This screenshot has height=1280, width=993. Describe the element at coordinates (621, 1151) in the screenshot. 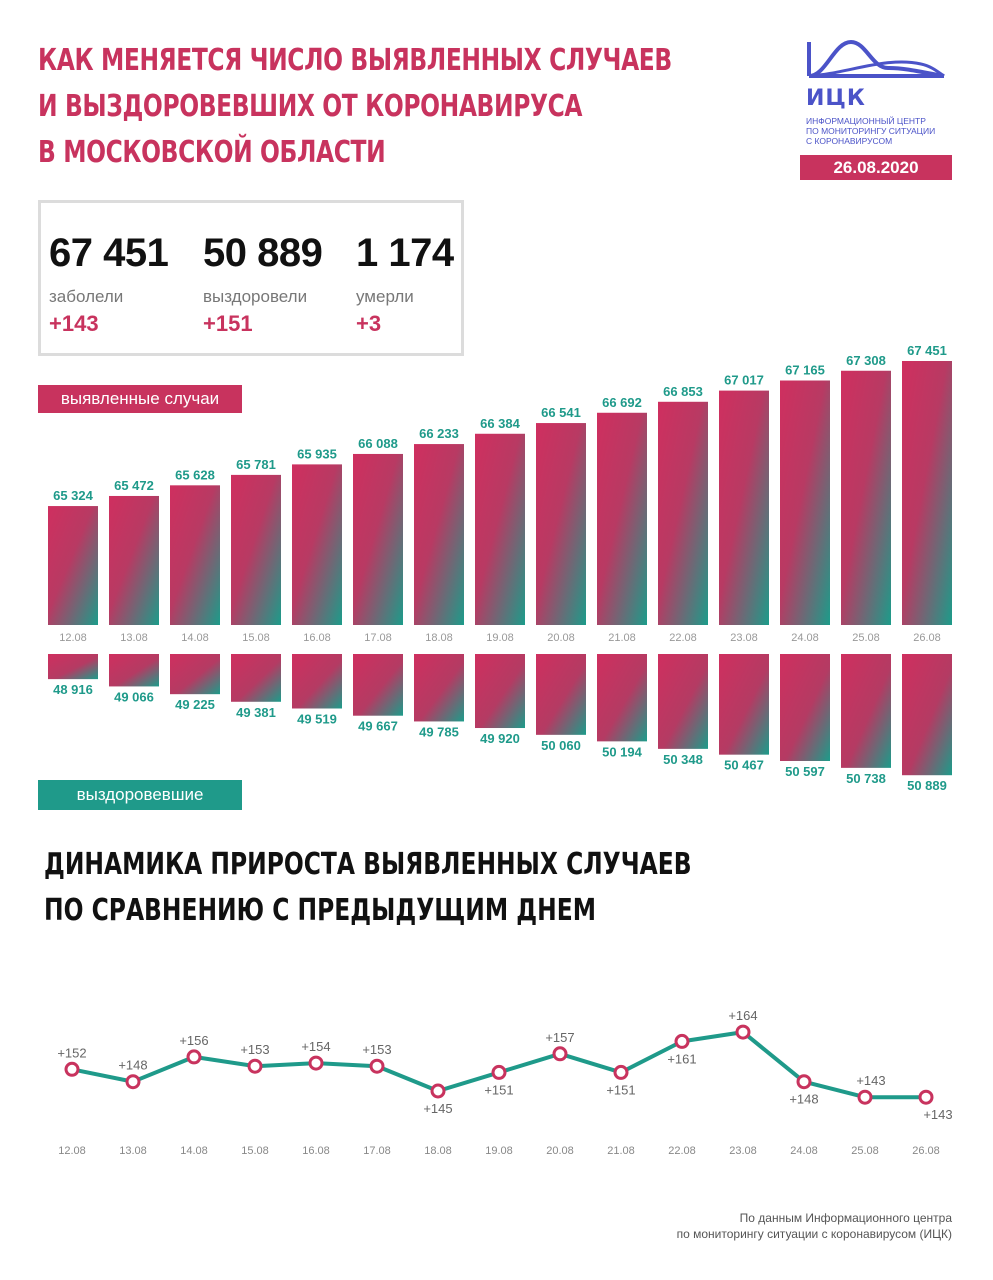

I see `growth-date-label-21.08: 21.08` at that location.